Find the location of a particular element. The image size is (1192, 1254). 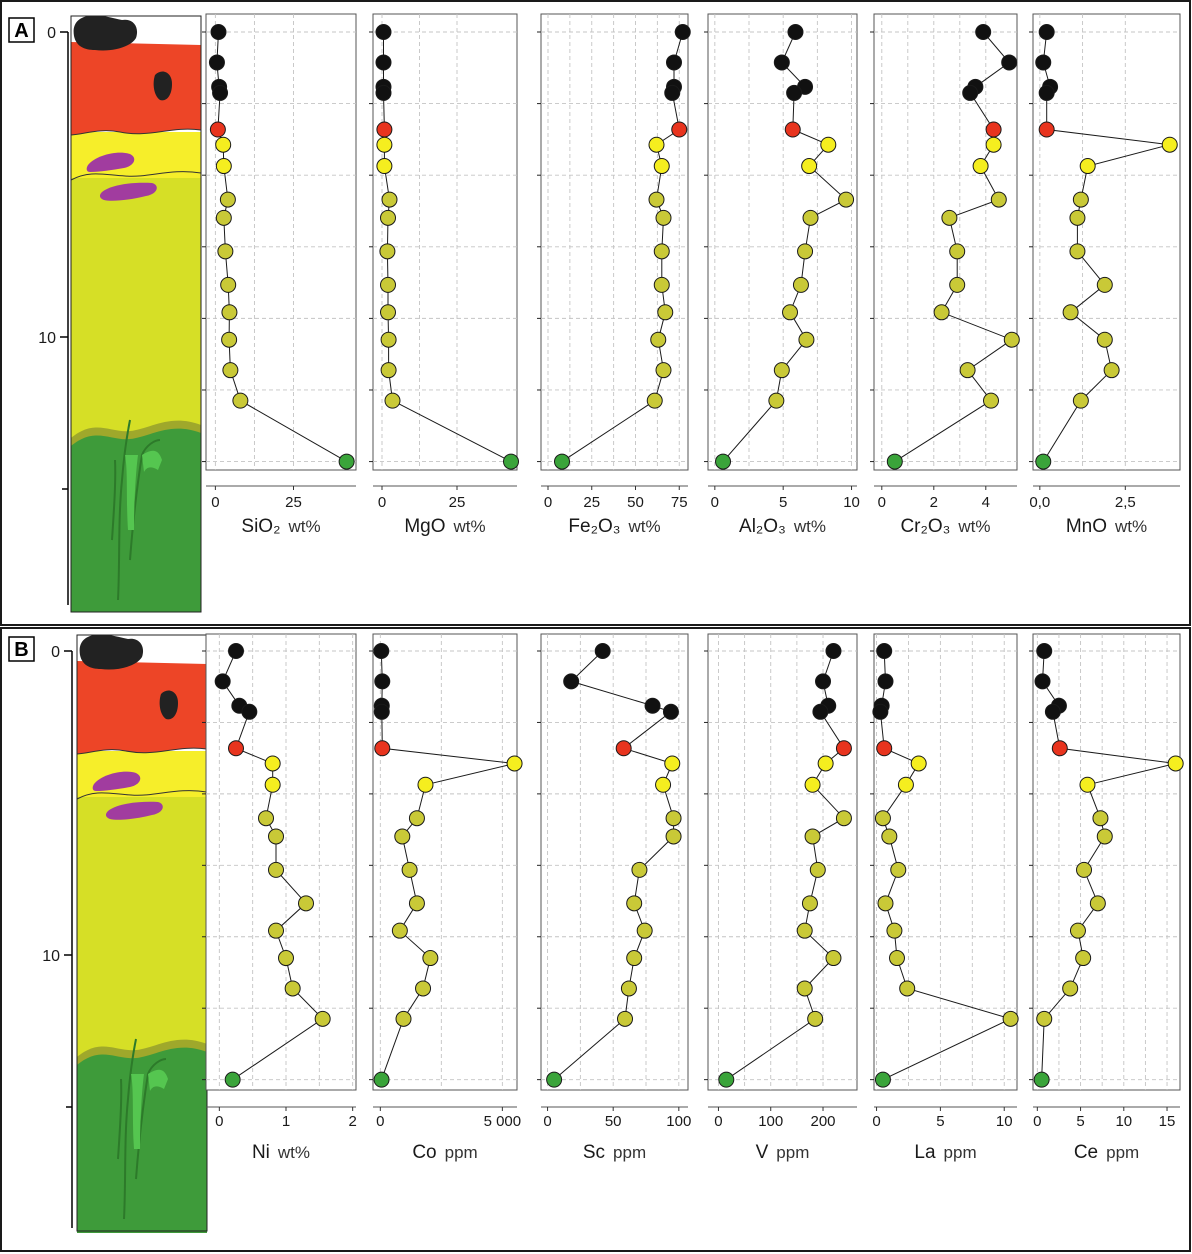

x-axis-label: SiO₂ wt% is located at coordinates (280, 526).